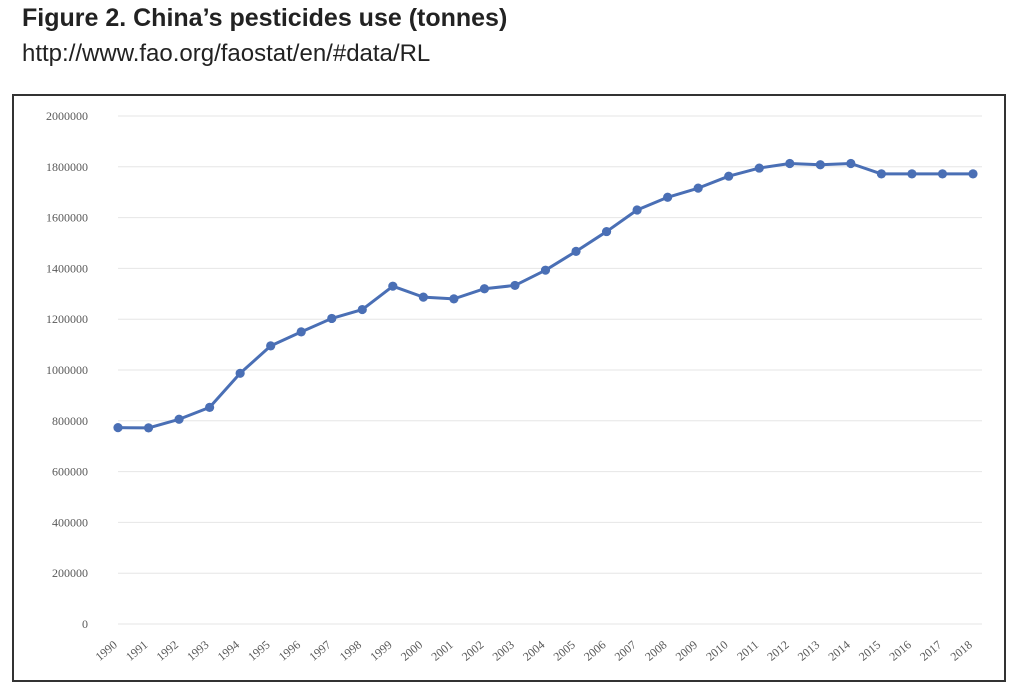 The height and width of the screenshot is (695, 1024). Describe the element at coordinates (67, 268) in the screenshot. I see `y-tick-label: 1400000` at that location.